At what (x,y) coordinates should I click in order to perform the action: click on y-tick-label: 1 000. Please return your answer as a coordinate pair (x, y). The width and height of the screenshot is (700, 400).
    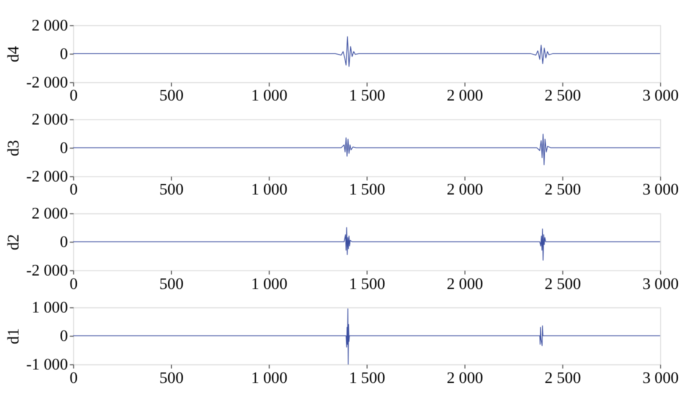
    Looking at the image, I should click on (50, 308).